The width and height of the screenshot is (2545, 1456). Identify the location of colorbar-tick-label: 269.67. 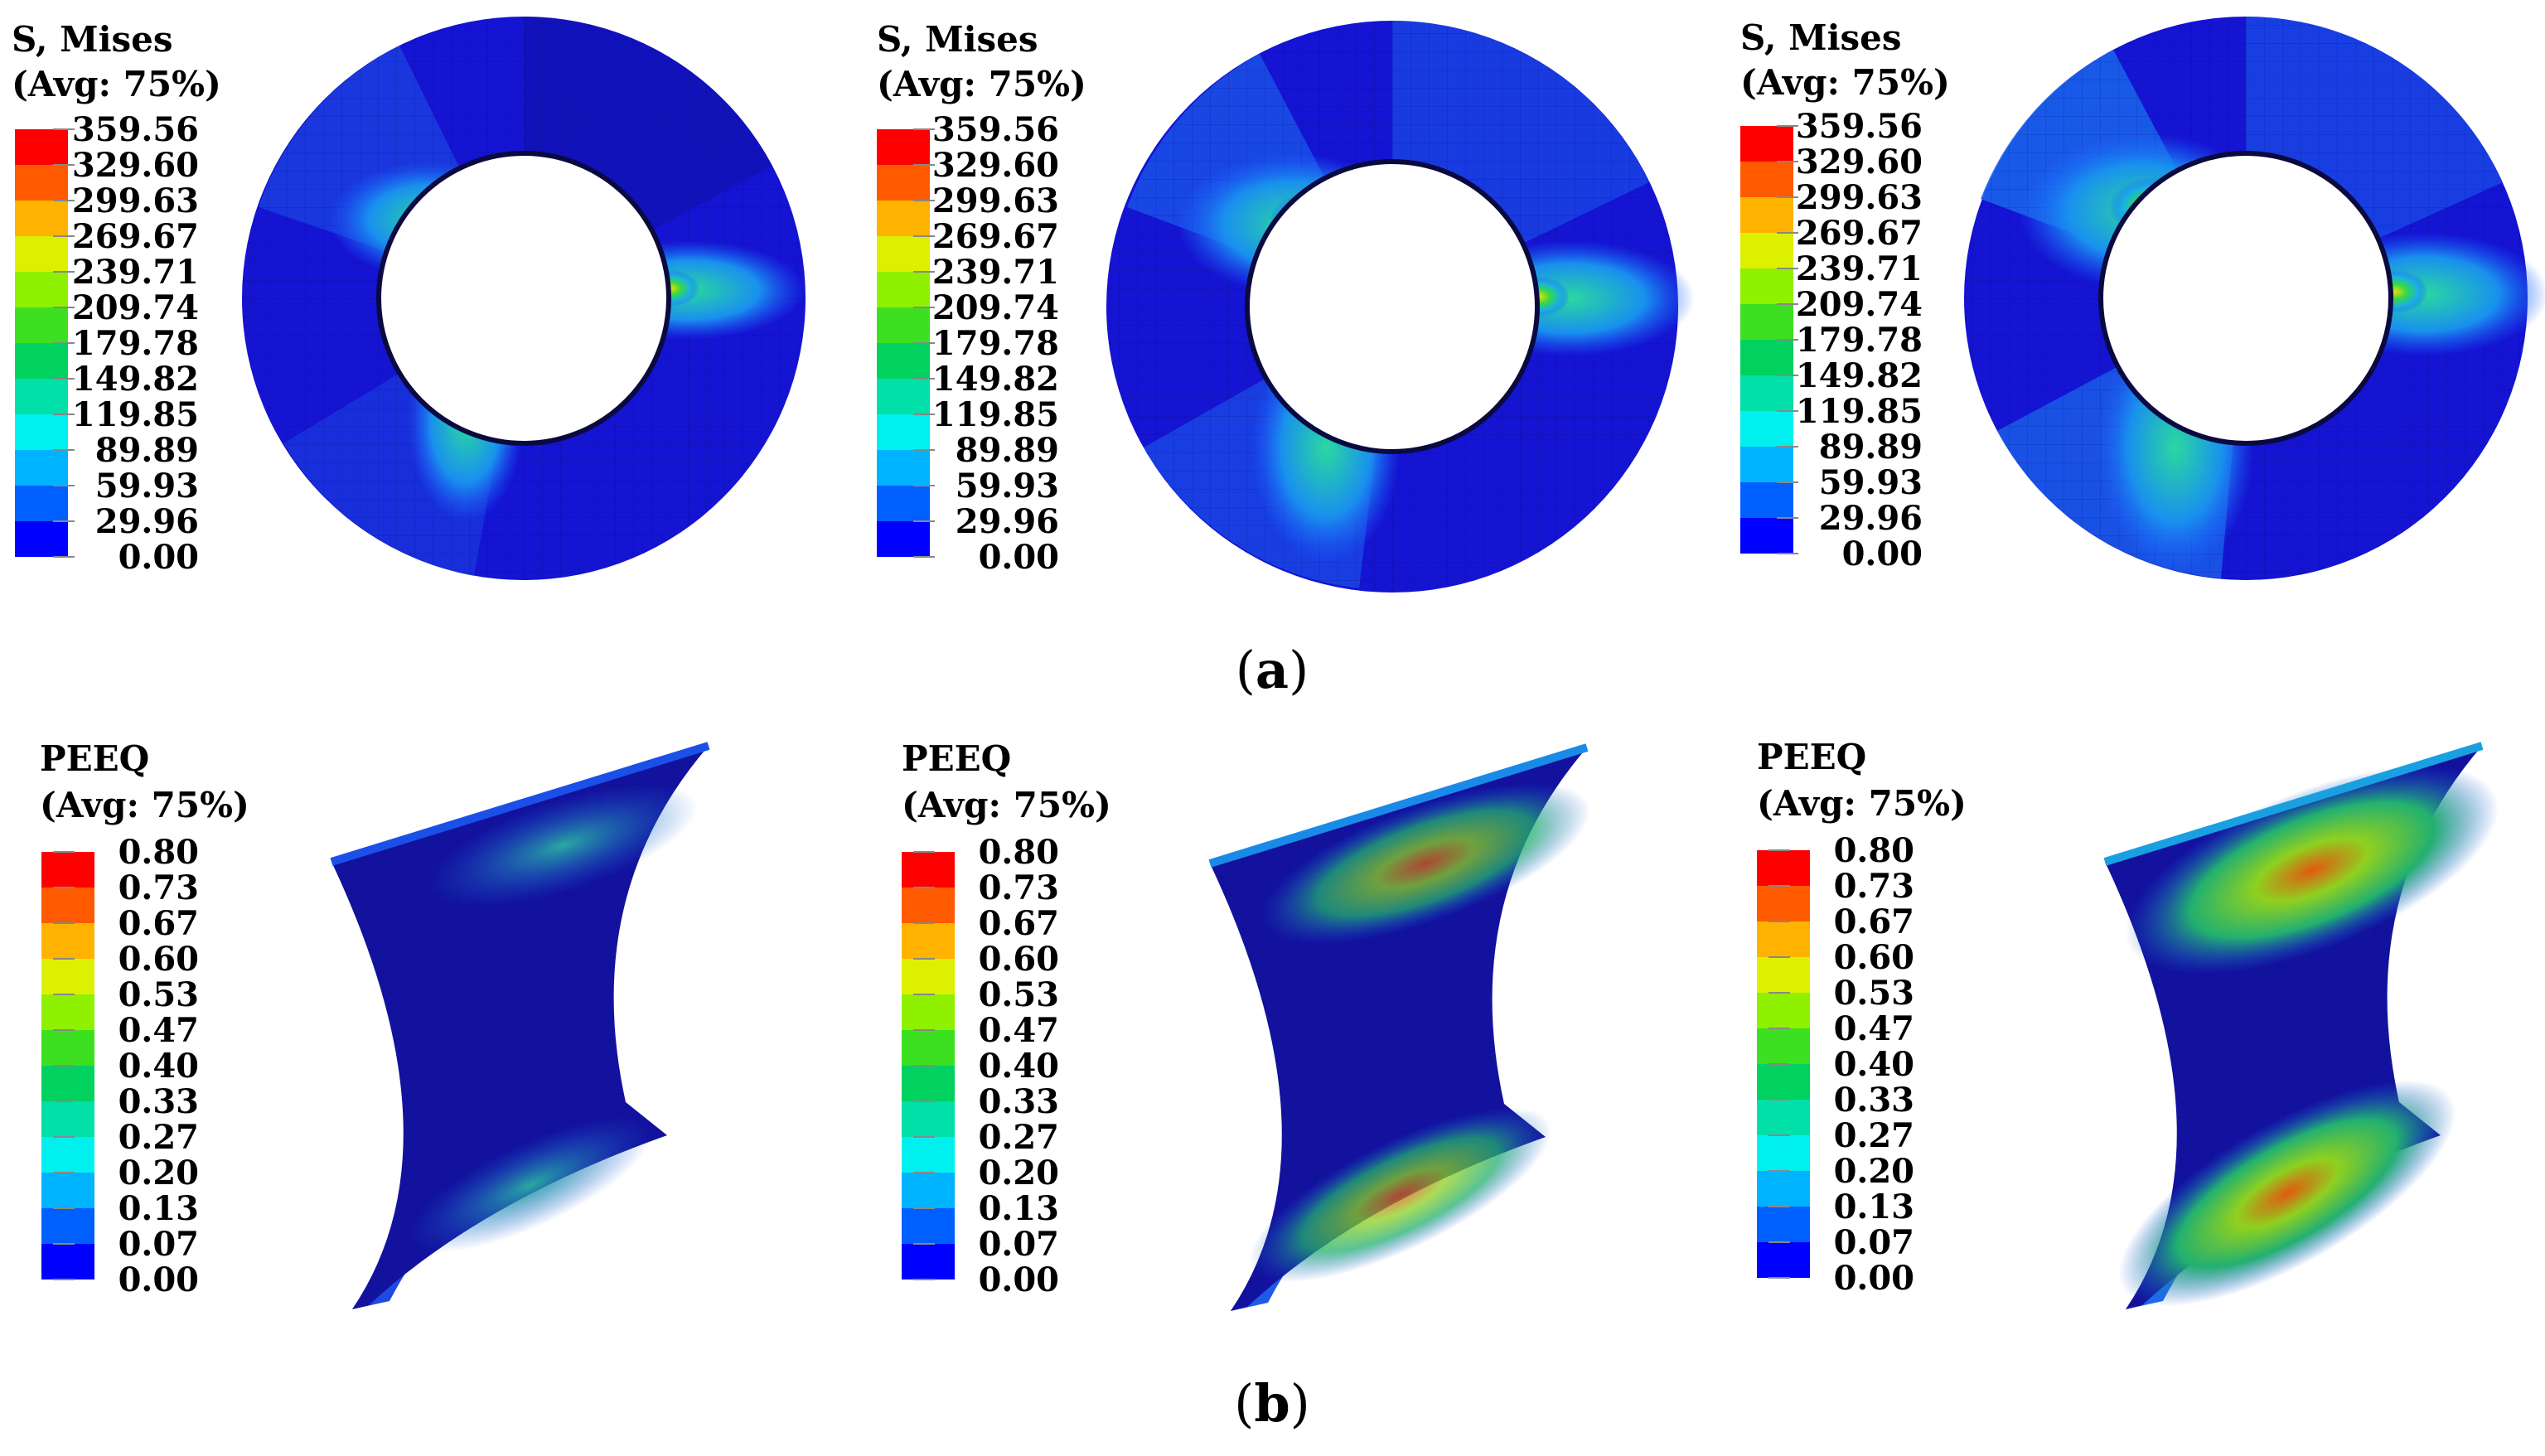
(995, 236).